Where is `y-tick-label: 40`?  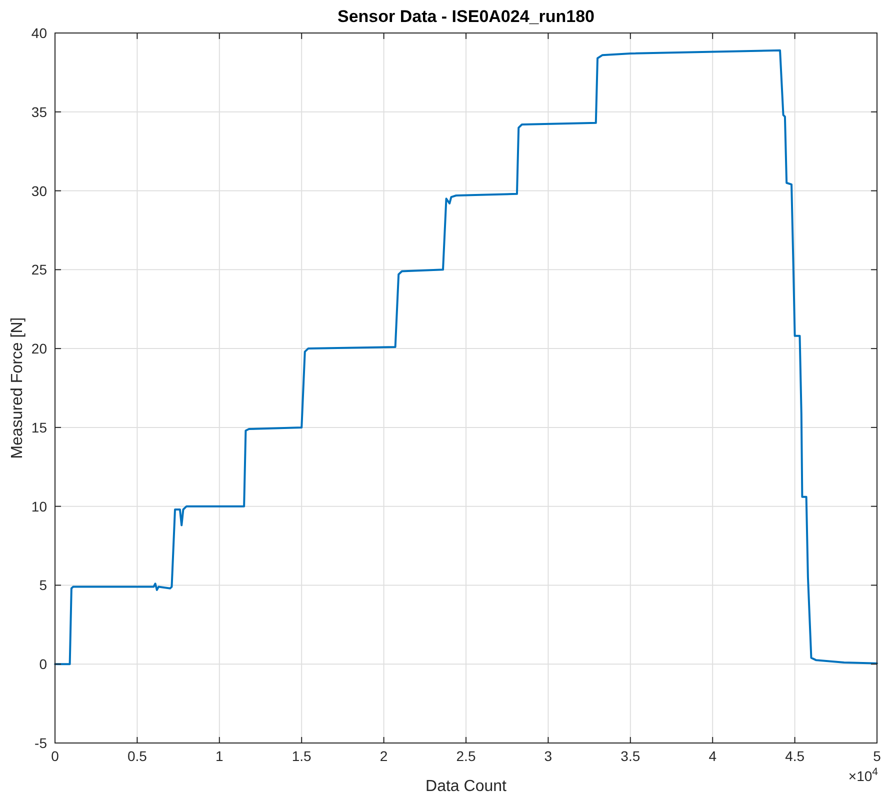 y-tick-label: 40 is located at coordinates (39, 33).